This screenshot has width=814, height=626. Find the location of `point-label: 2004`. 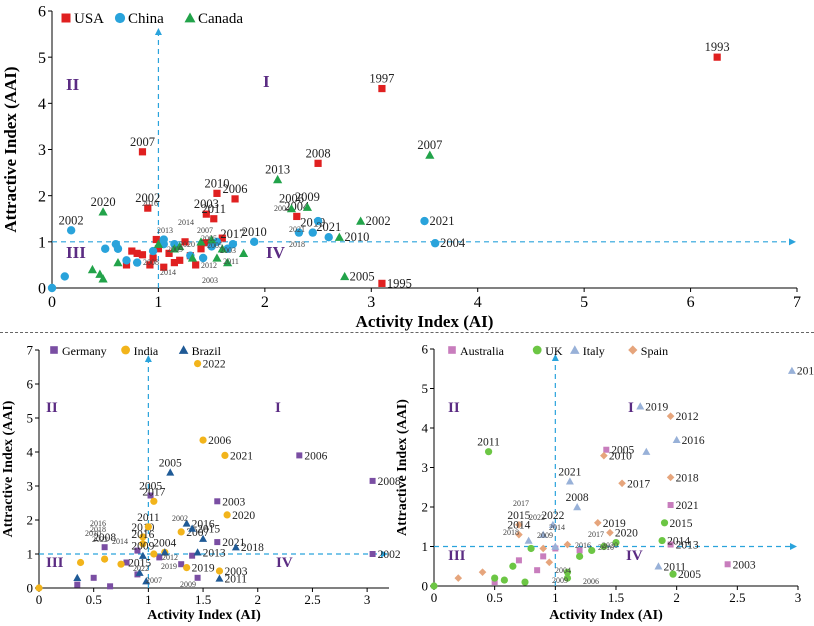

point-label: 2004 is located at coordinates (453, 243).